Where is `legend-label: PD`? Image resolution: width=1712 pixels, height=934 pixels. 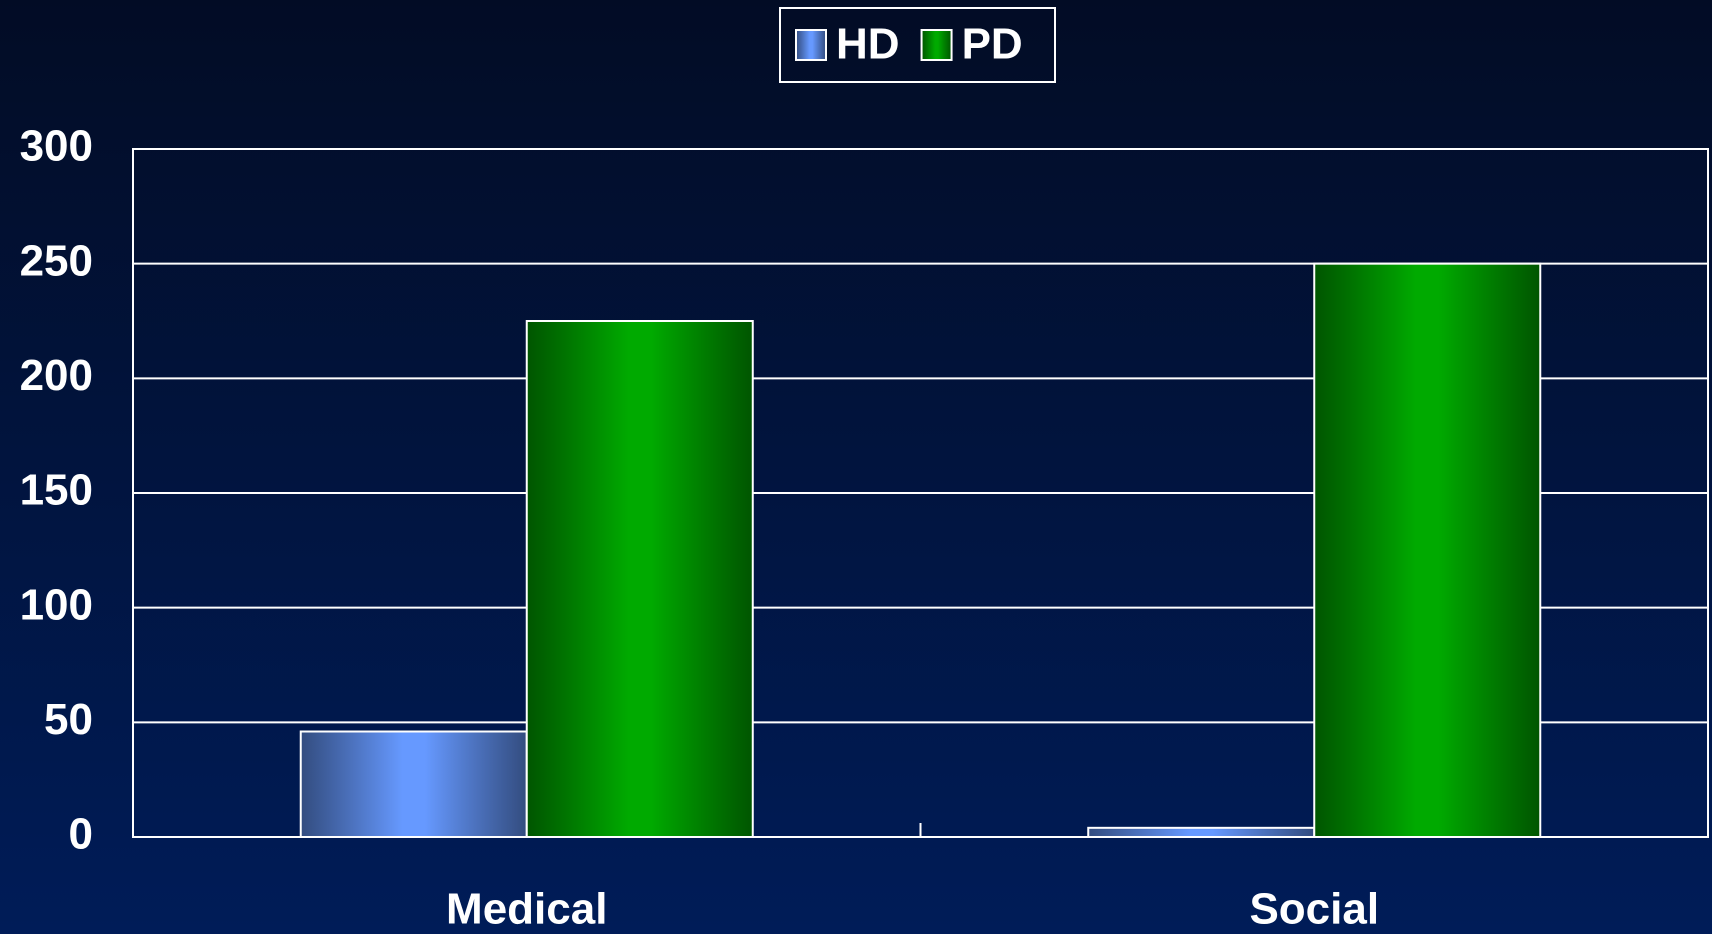
legend-label: PD is located at coordinates (992, 44).